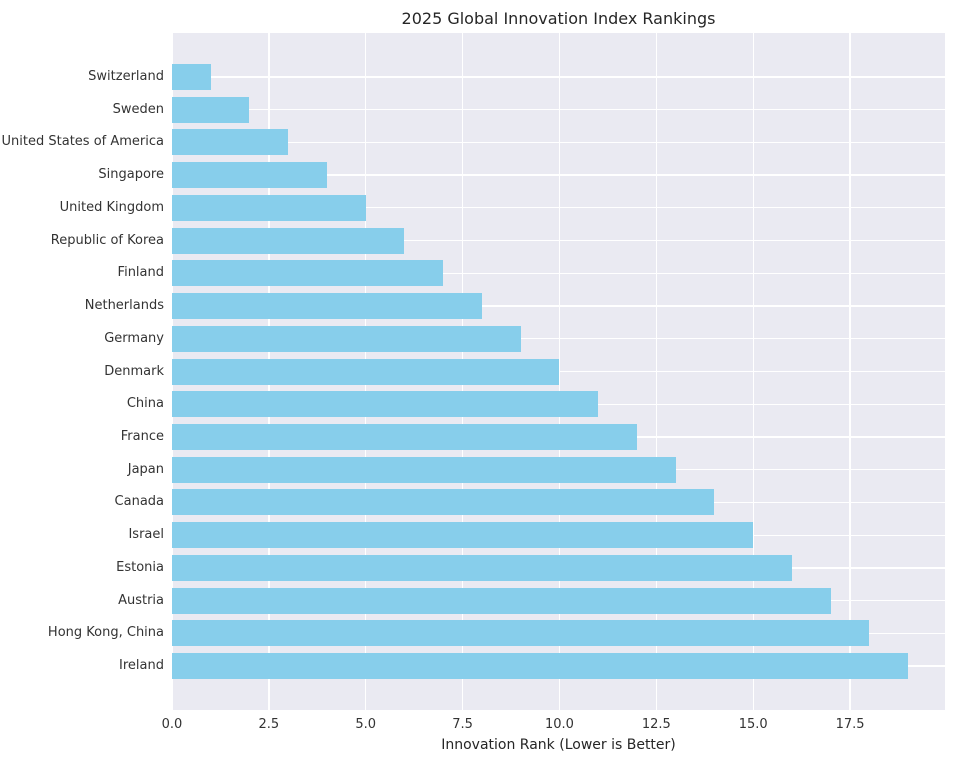  What do you see at coordinates (559, 724) in the screenshot?
I see `x-tick-label: 10.0` at bounding box center [559, 724].